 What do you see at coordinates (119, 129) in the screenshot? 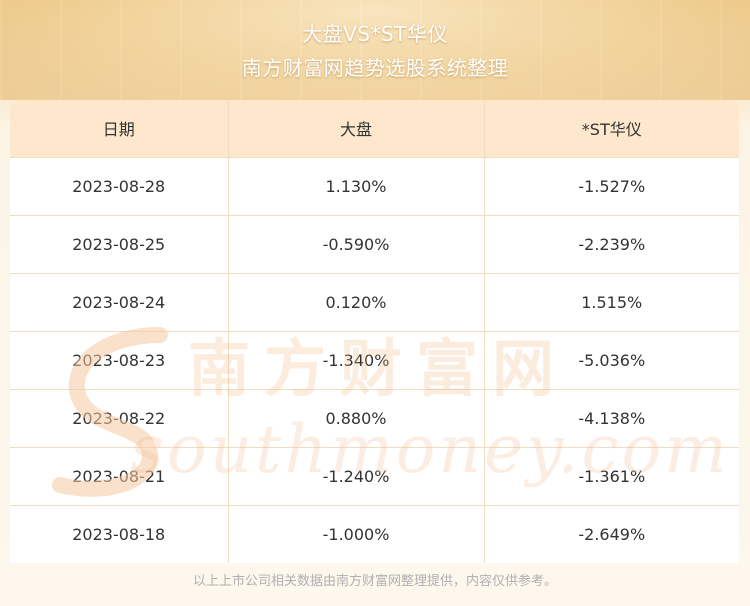
I see `column-header-date: 日期` at bounding box center [119, 129].